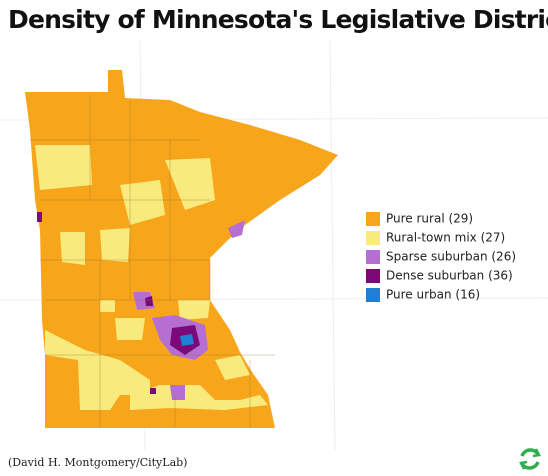  I want to click on legend-label: Pure urban (16), so click(433, 295).